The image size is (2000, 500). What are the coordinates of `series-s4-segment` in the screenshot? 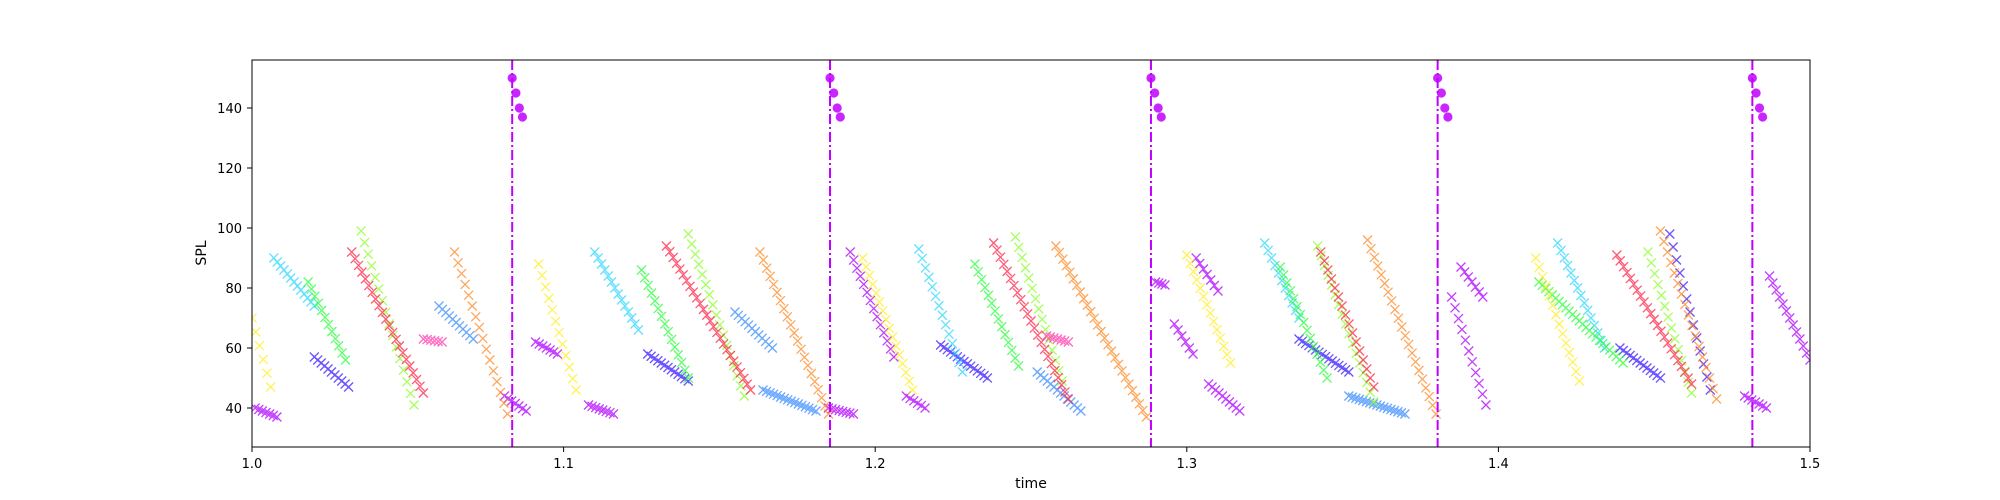 It's located at (616, 291).